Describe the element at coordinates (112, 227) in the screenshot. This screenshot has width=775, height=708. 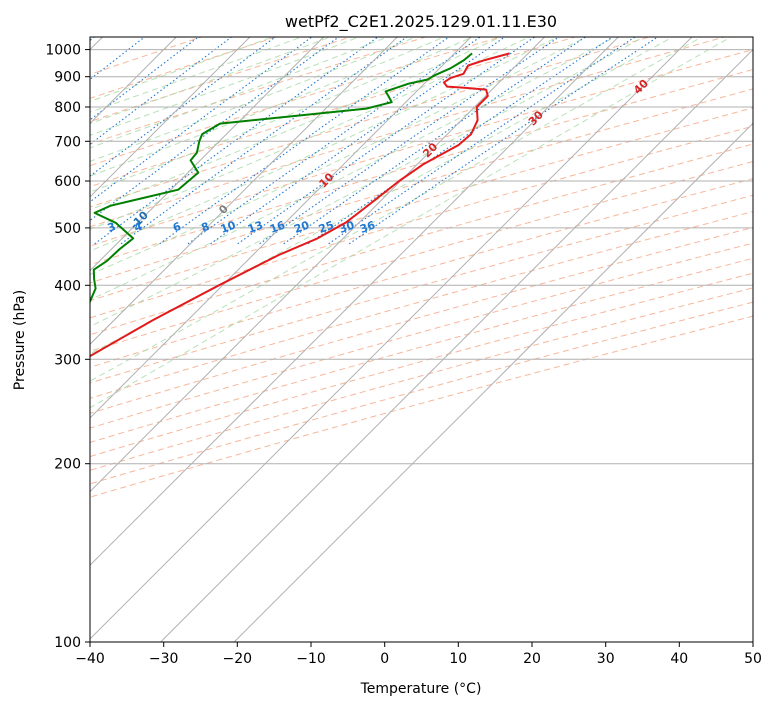
I see `mixing-ratio-label: 3` at that location.